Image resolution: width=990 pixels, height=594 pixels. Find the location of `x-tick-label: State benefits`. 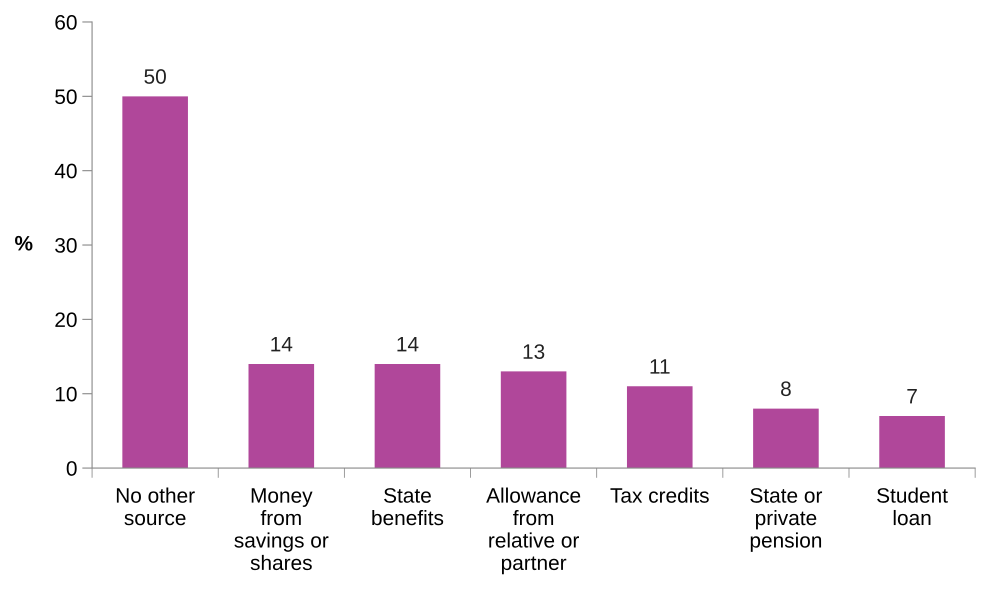

x-tick-label: State benefits is located at coordinates (408, 507).